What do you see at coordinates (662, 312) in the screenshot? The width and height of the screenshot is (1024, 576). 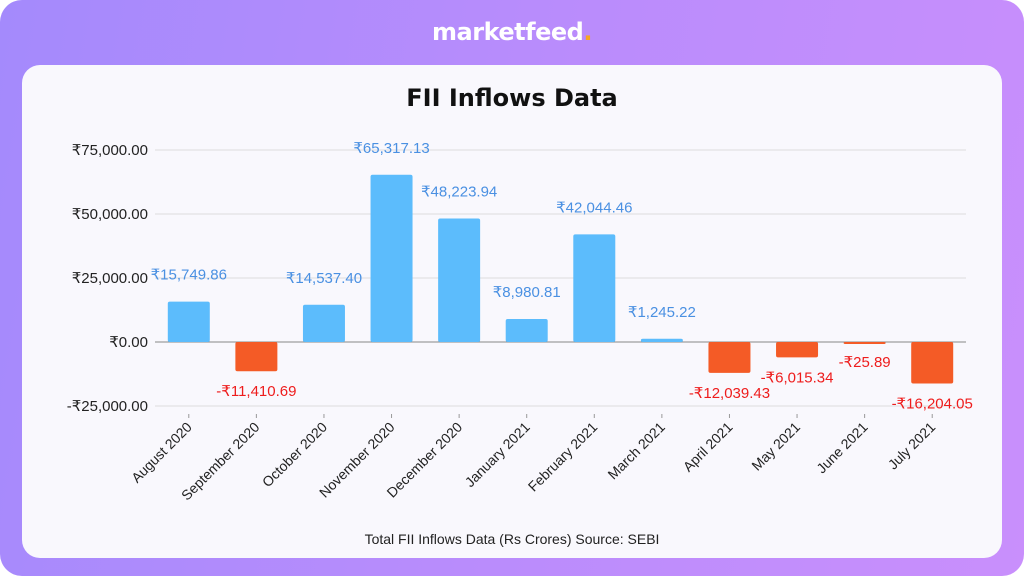 I see `data-label: ₹1,245.22` at bounding box center [662, 312].